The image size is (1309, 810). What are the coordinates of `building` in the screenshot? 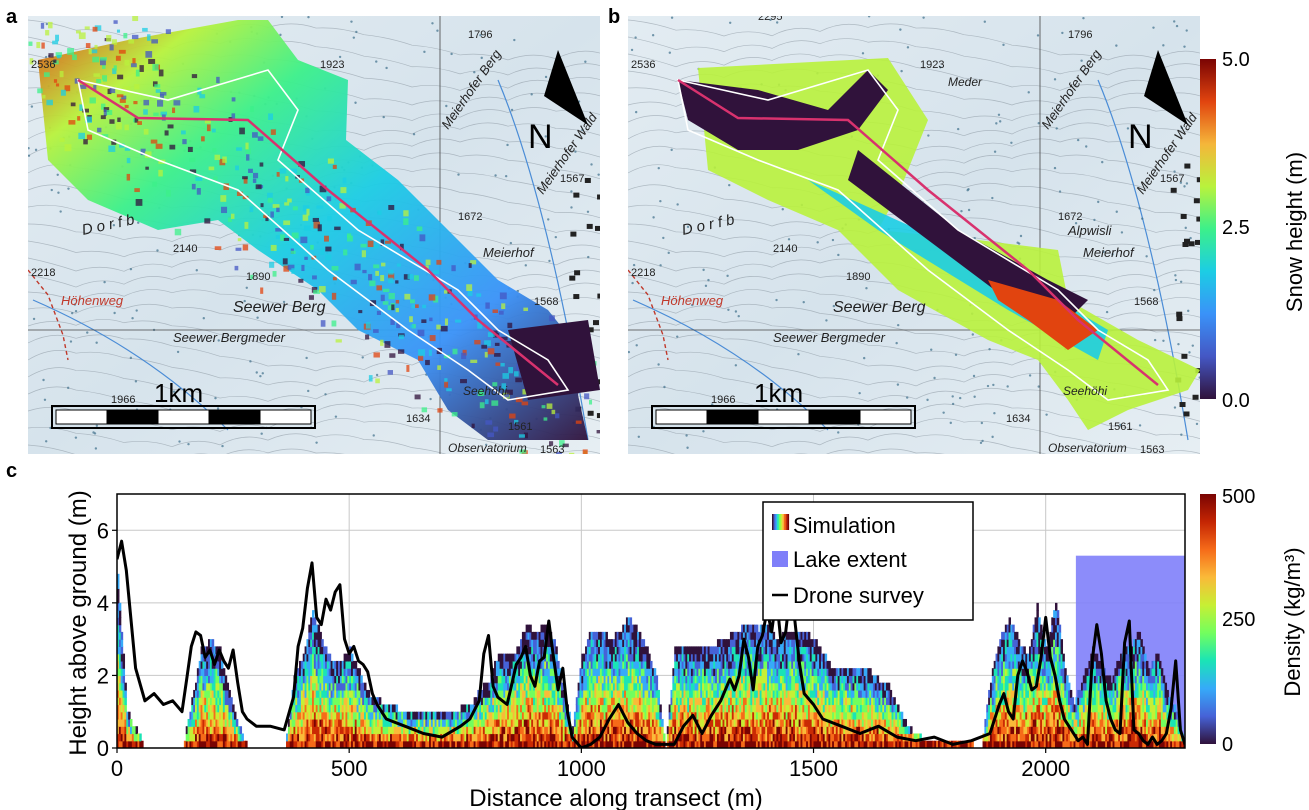 It's located at (598, 416).